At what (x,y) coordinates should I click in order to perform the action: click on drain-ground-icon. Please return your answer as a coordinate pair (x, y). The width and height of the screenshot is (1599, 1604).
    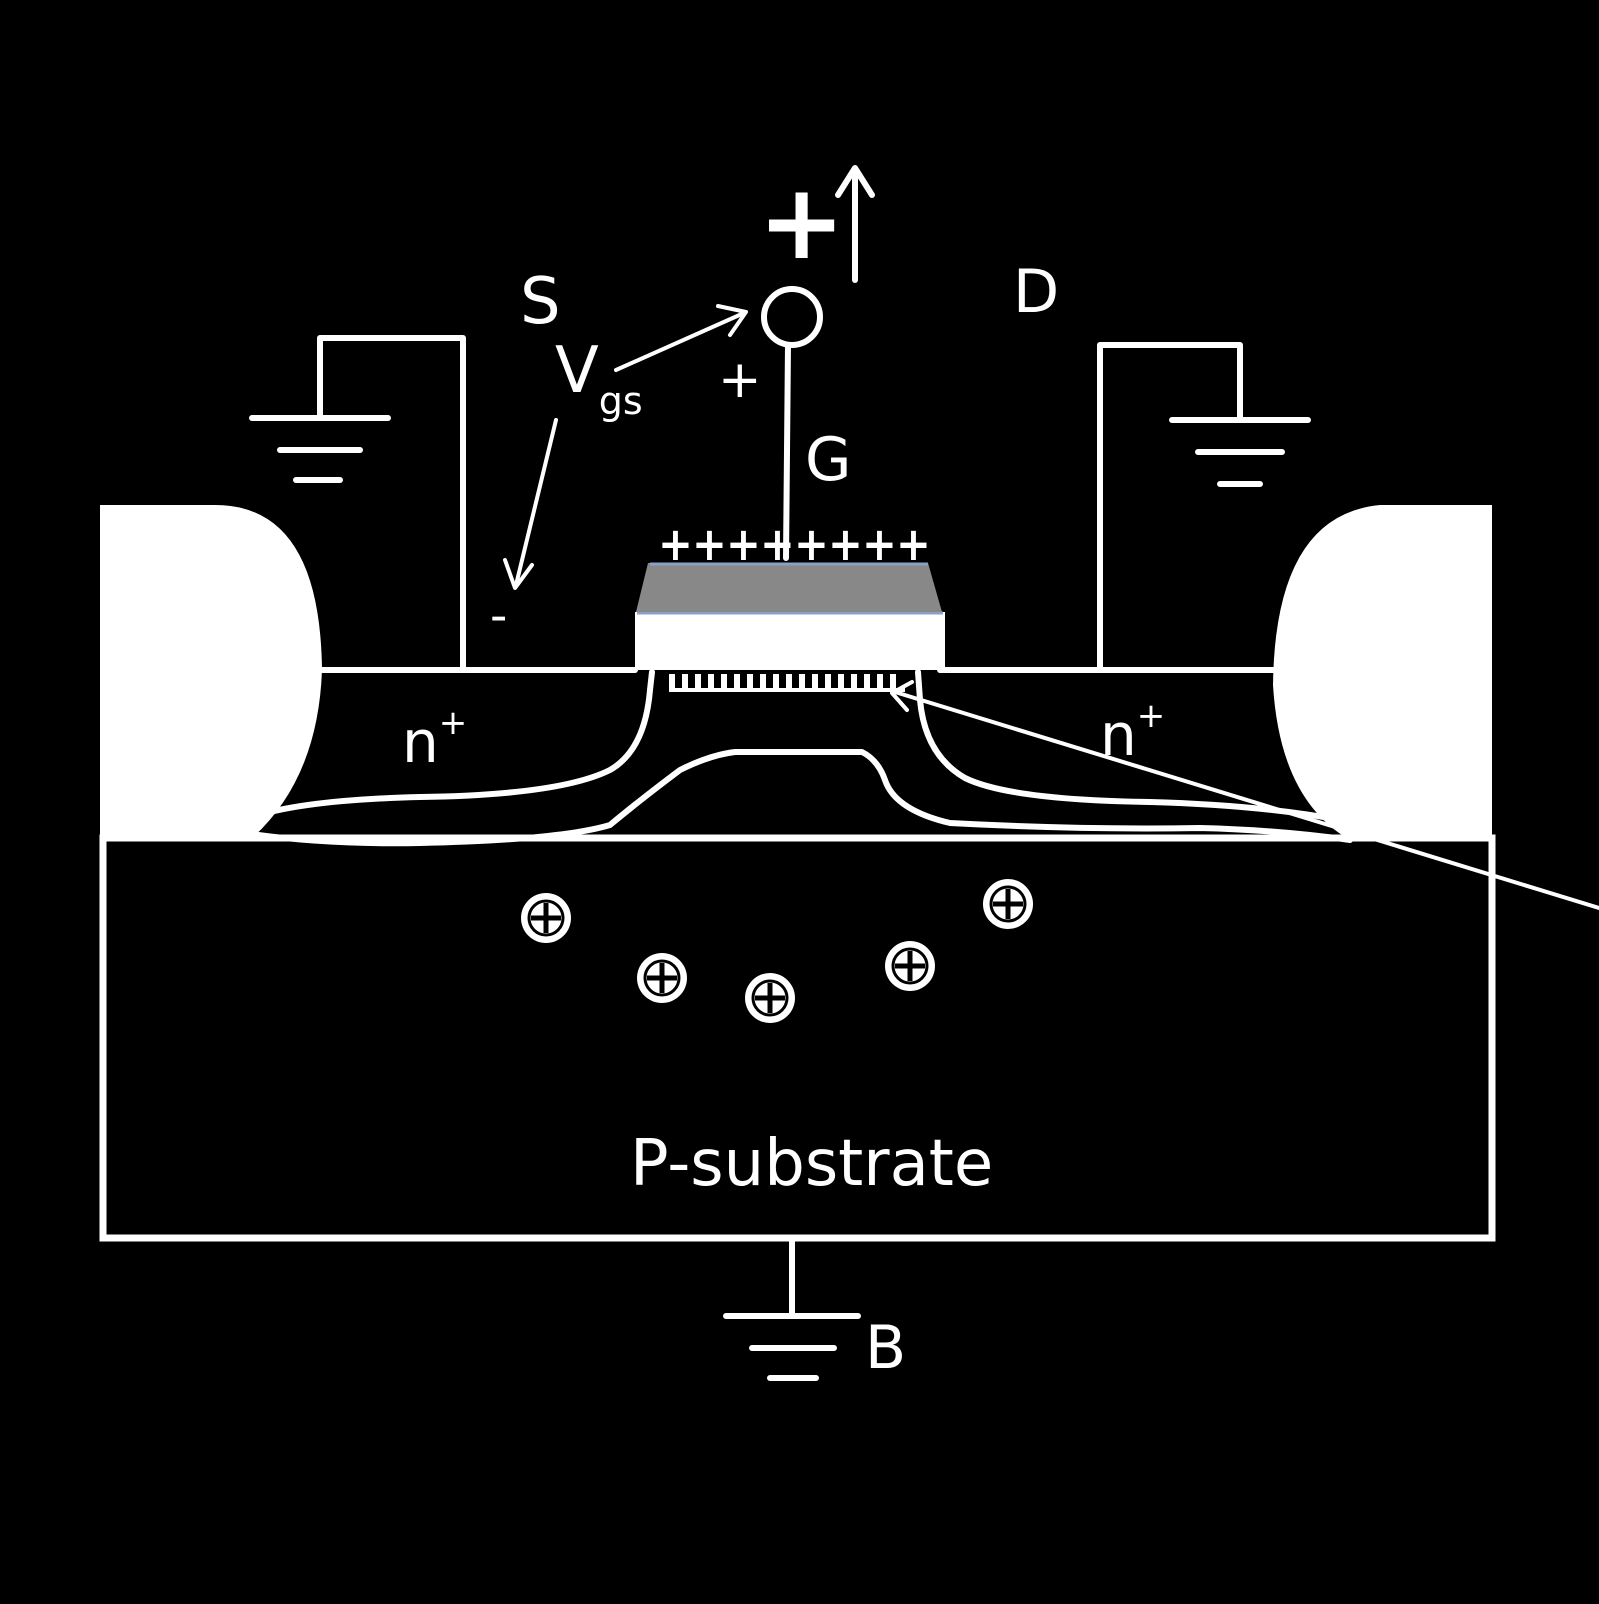
    Looking at the image, I should click on (1204, 507).